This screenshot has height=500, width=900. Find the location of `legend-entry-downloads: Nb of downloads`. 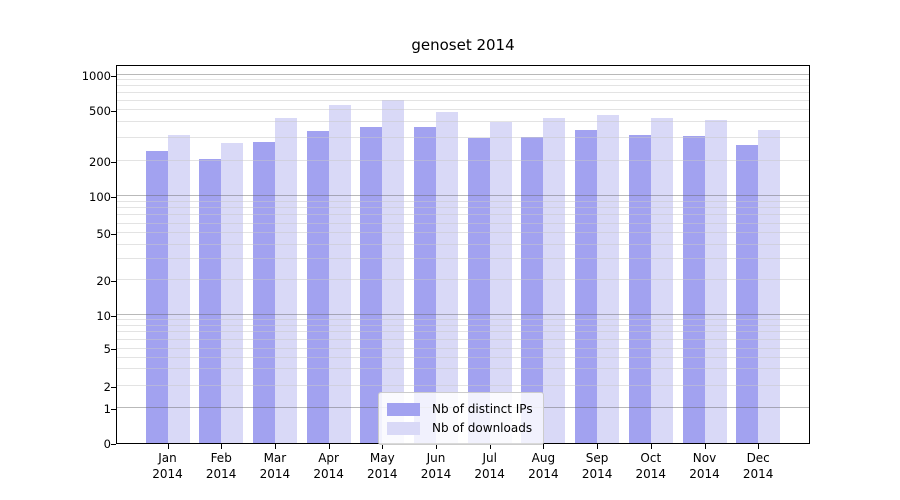

legend-entry-downloads: Nb of downloads is located at coordinates (460, 428).